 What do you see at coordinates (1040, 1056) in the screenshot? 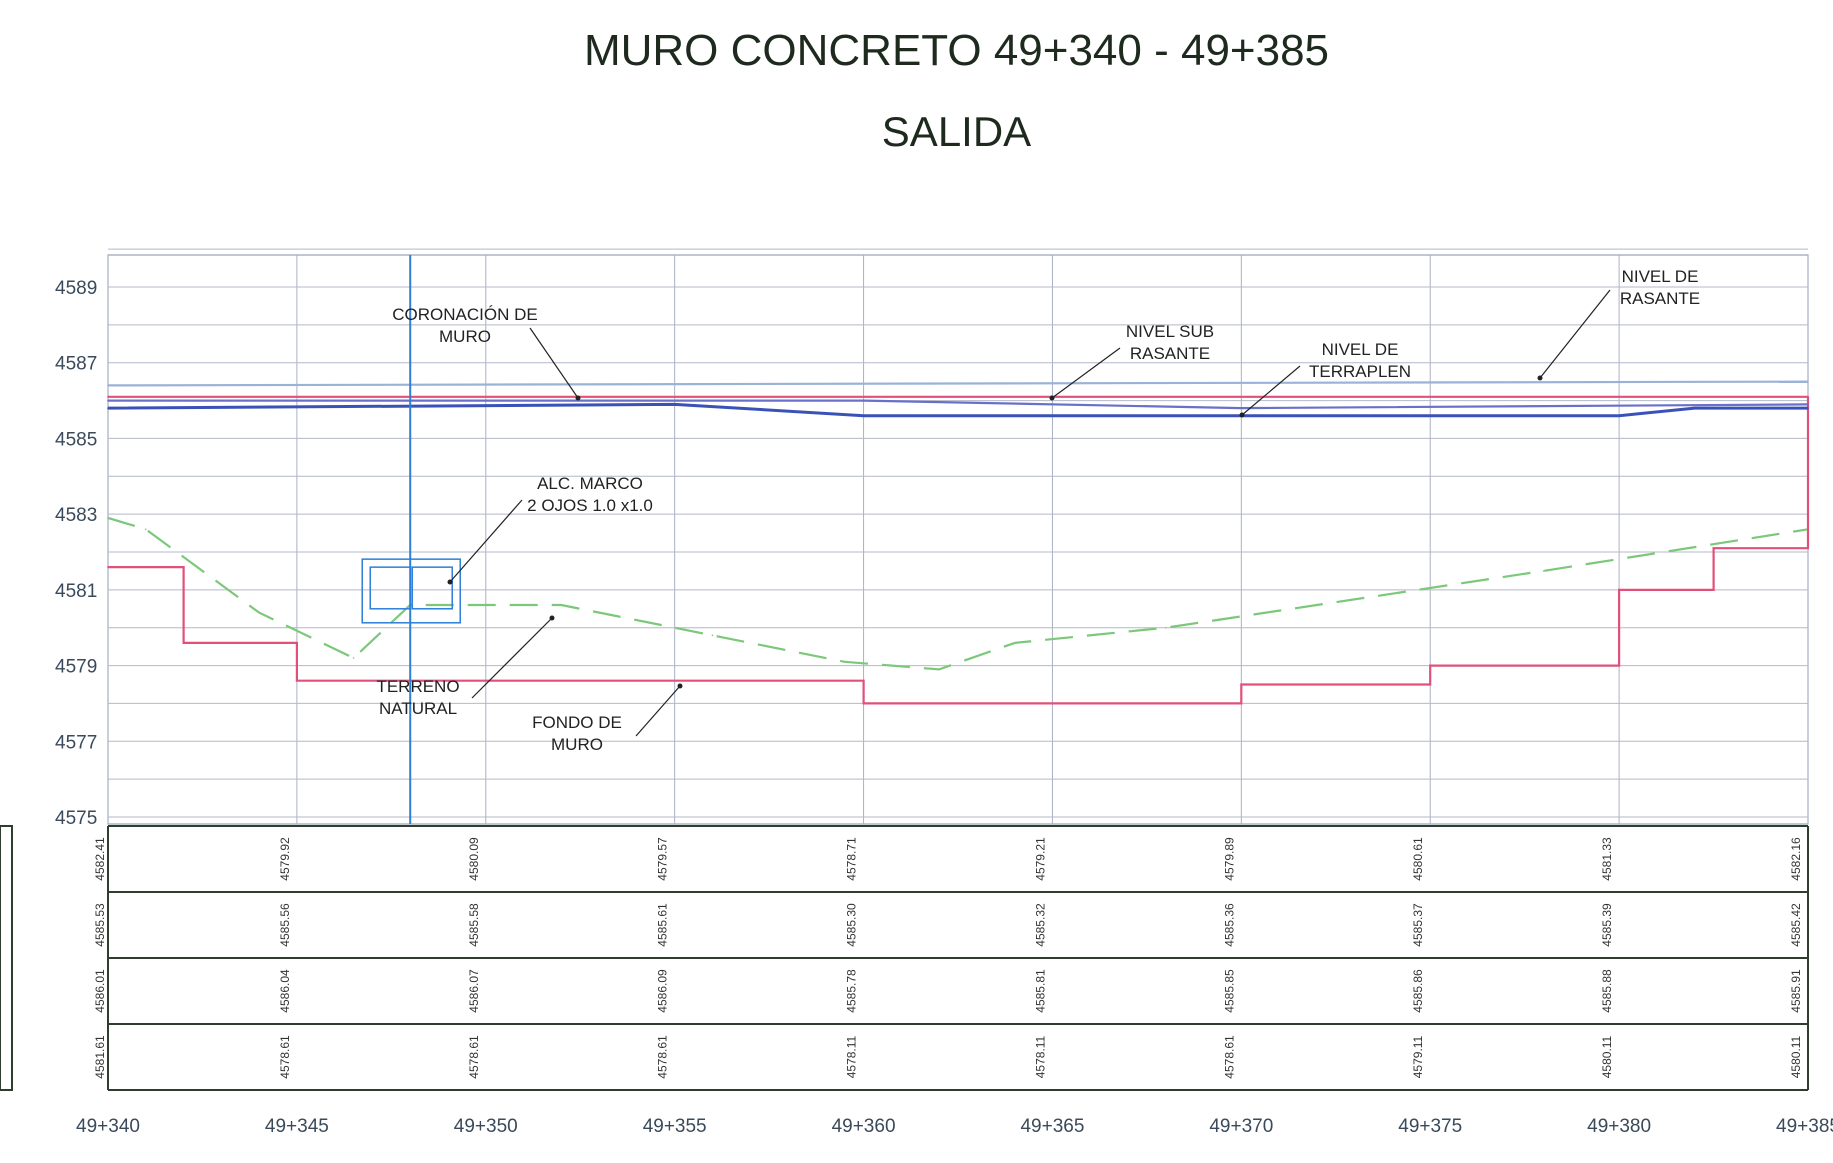
I see `table-cell: 4578.11` at bounding box center [1040, 1056].